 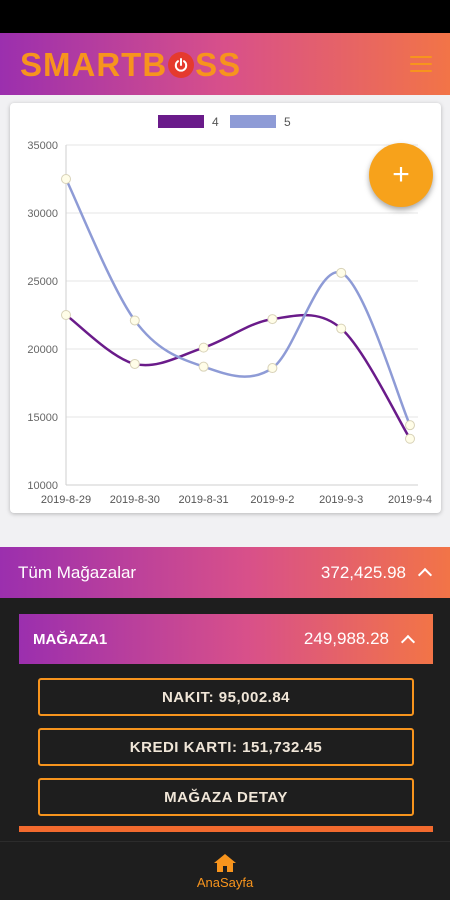 What do you see at coordinates (421, 64) in the screenshot?
I see `hamburger-menu-icon` at bounding box center [421, 64].